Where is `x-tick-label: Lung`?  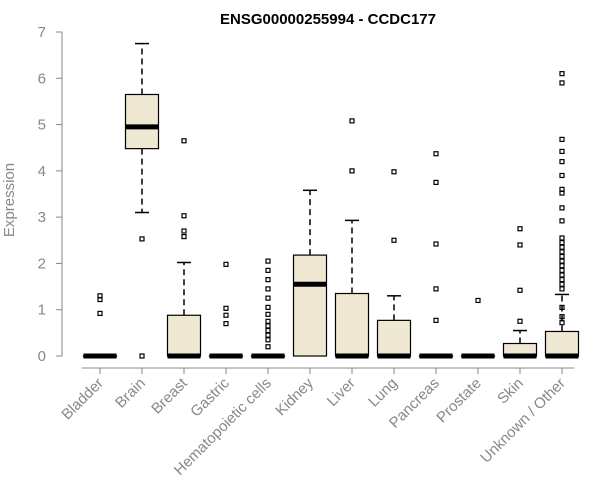
x-tick-label: Lung is located at coordinates (383, 393).